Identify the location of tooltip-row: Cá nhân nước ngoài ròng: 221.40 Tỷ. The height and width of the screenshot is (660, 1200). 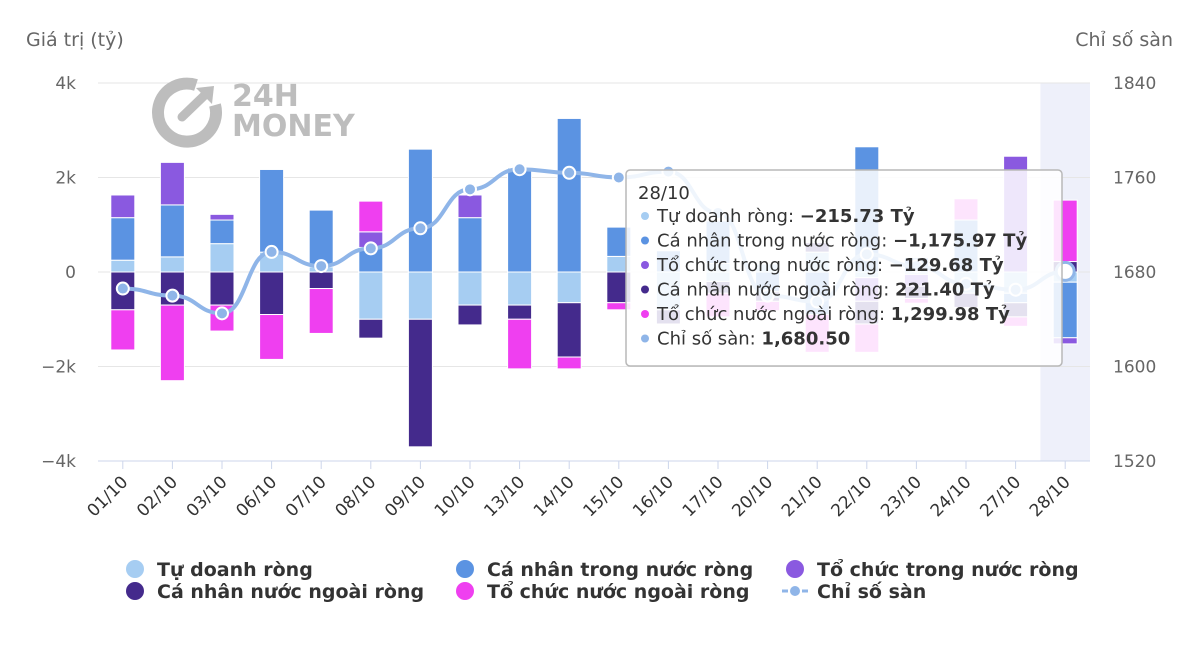
(826, 290).